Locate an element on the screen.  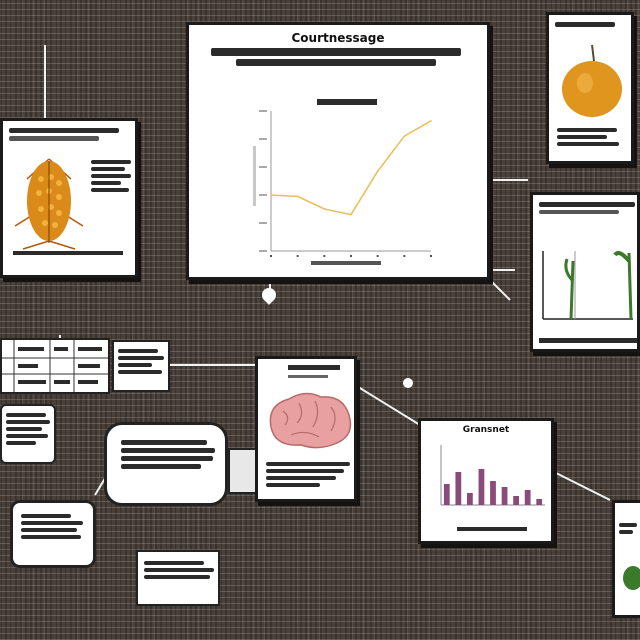
corn-card-header-scribbles is located at coordinates (69, 134).